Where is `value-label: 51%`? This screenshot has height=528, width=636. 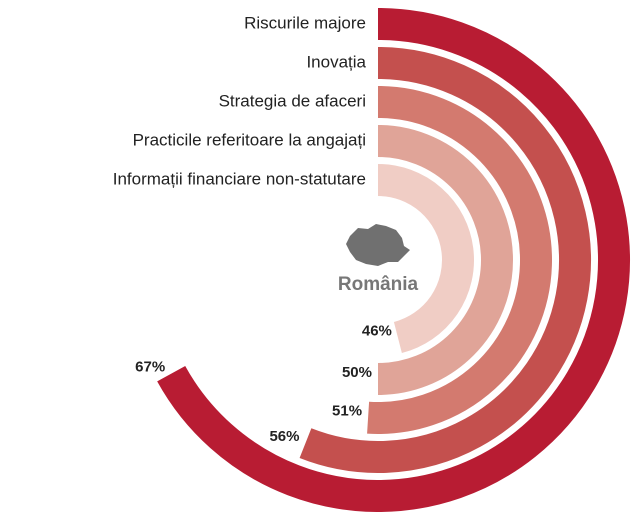 value-label: 51% is located at coordinates (347, 411).